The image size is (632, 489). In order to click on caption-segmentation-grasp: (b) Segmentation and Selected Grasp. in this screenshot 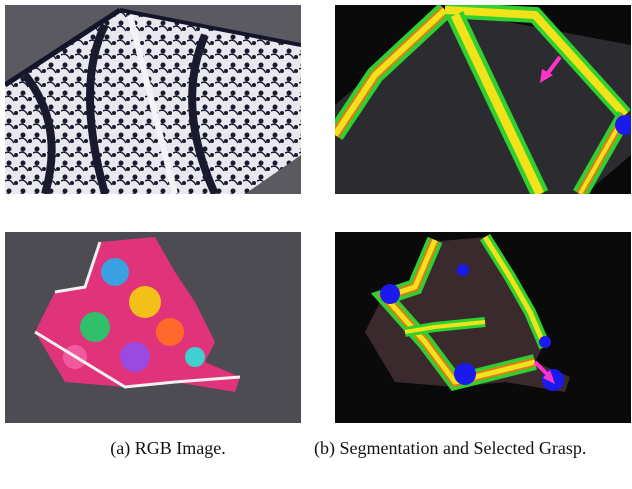, I will do `click(450, 448)`.